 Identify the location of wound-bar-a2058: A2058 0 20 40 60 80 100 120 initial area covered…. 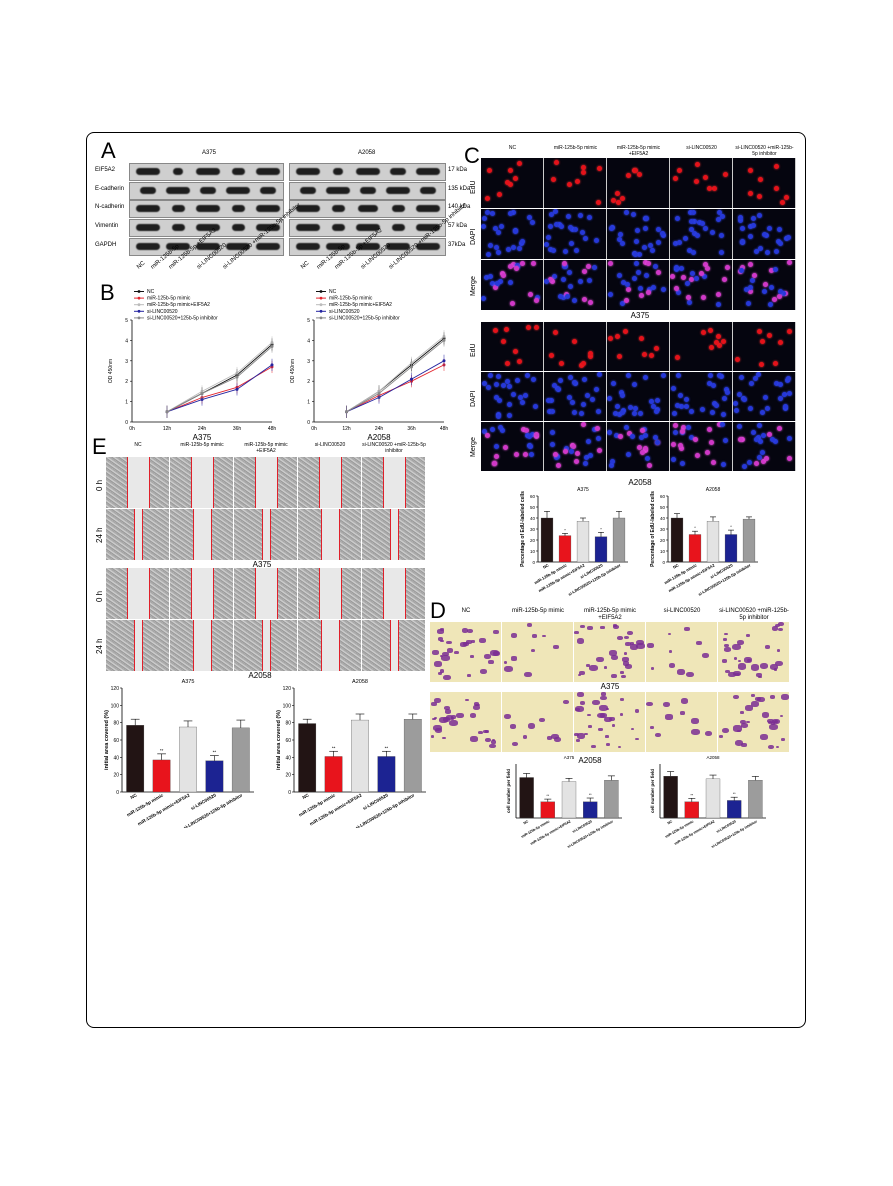
(351, 753).